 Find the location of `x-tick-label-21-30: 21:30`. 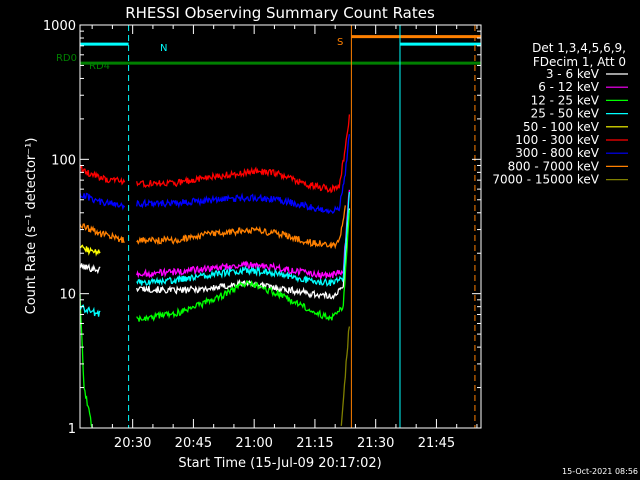

x-tick-label-21-30: 21:30 is located at coordinates (375, 443).